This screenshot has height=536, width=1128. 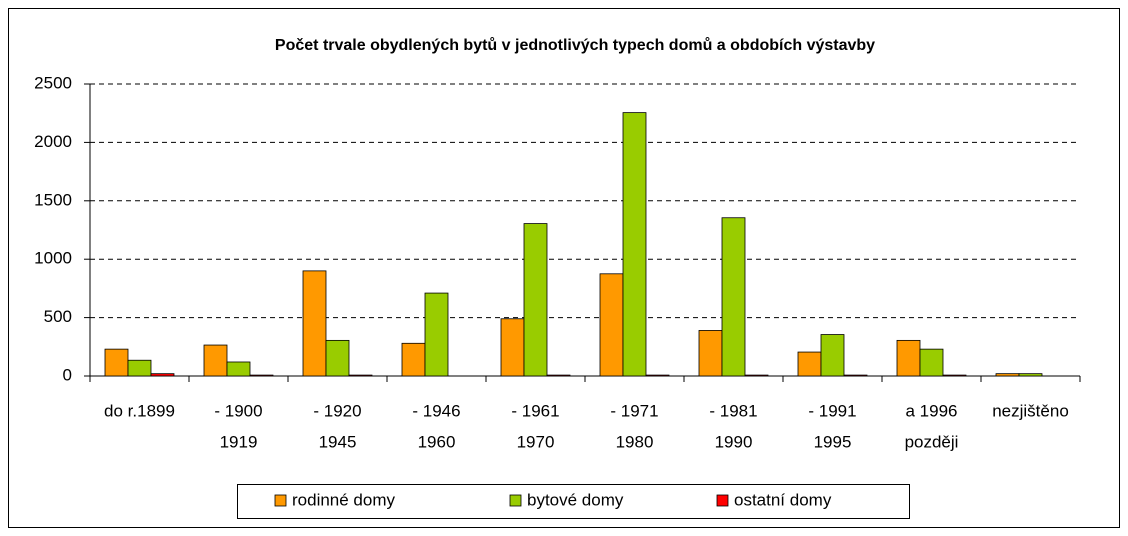 I want to click on x-tick-label: - 1991, so click(x=832, y=410).